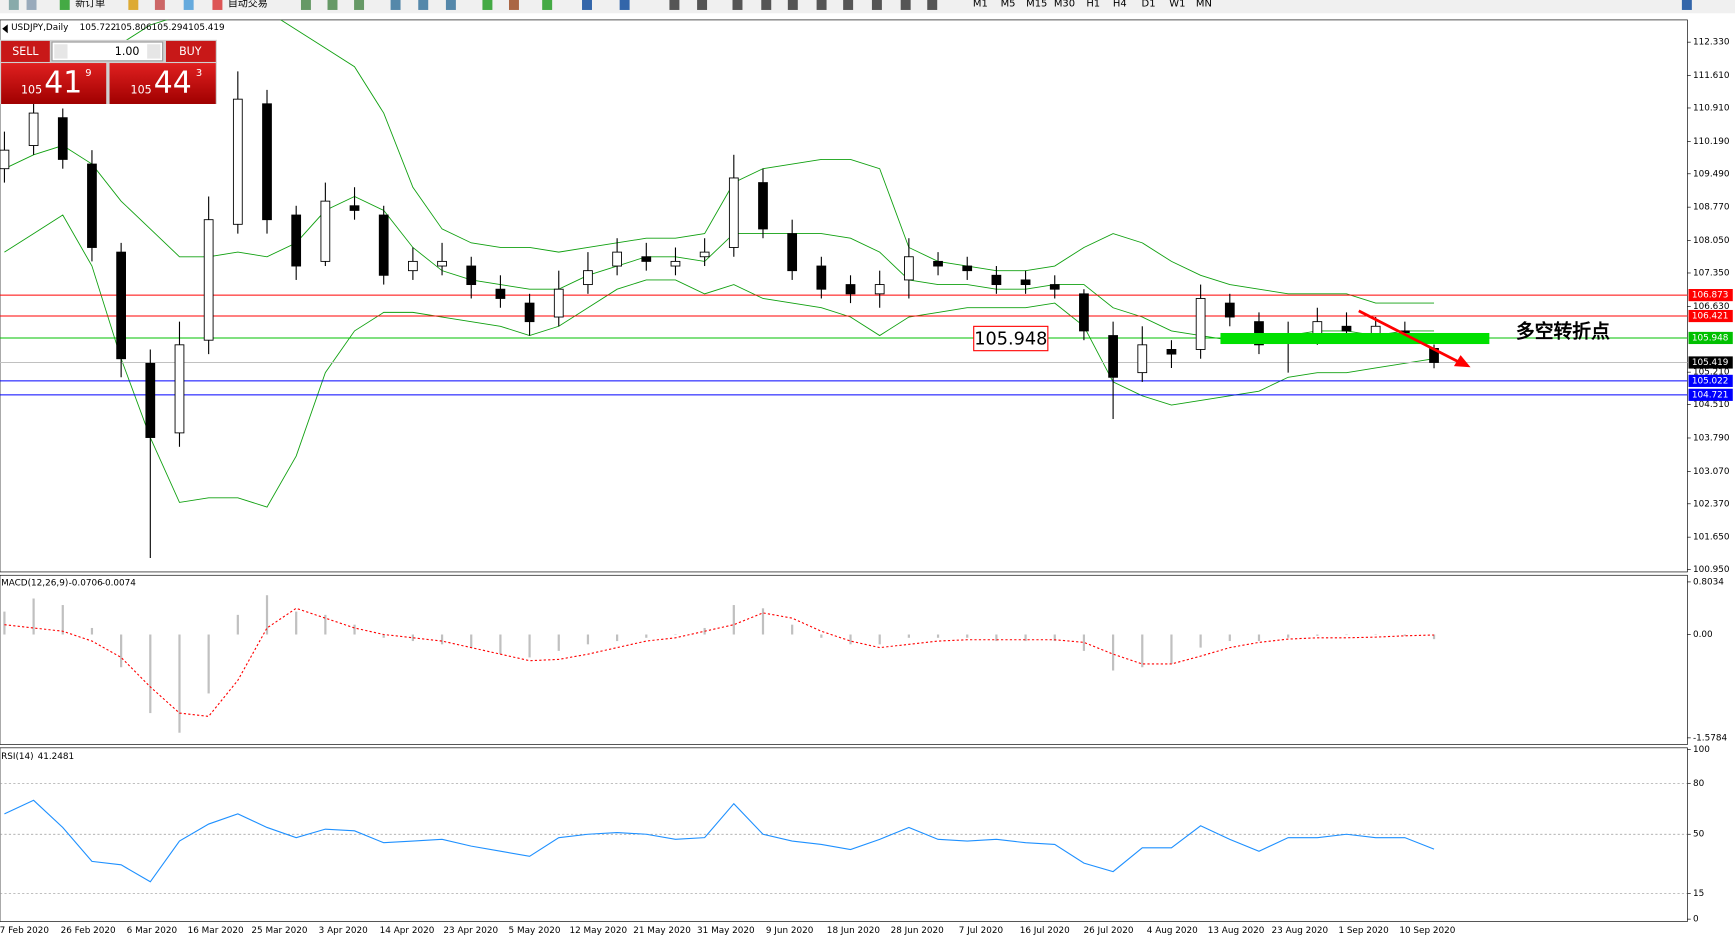 This screenshot has width=1735, height=937. I want to click on sell-price-pips: 41, so click(63, 83).